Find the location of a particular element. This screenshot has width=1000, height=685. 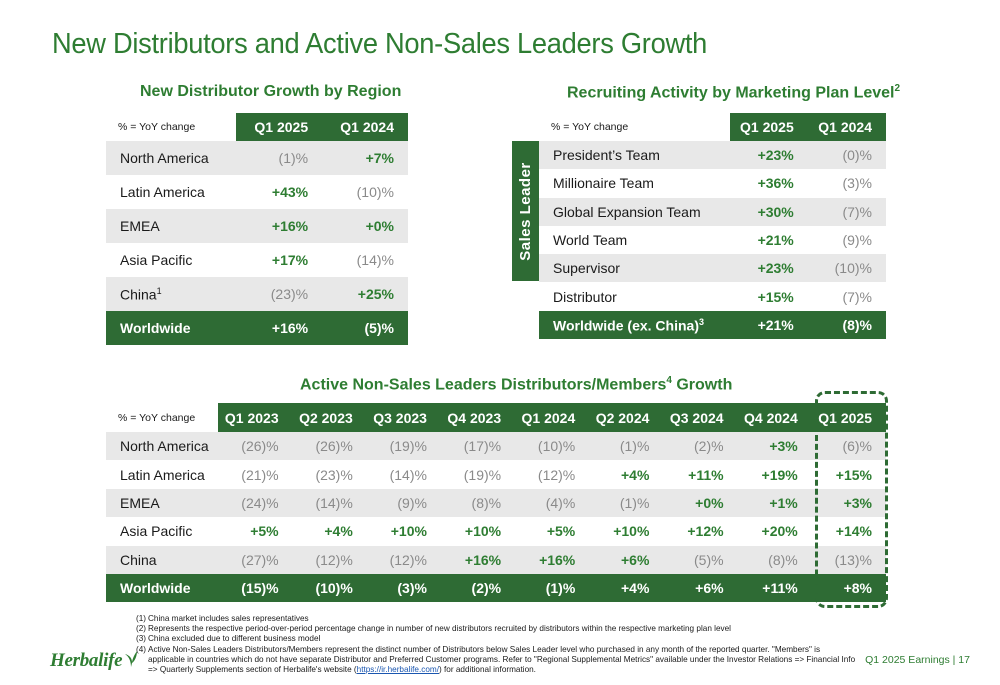

table-row: Global Expansion Team +30% (7)% is located at coordinates (712, 211).